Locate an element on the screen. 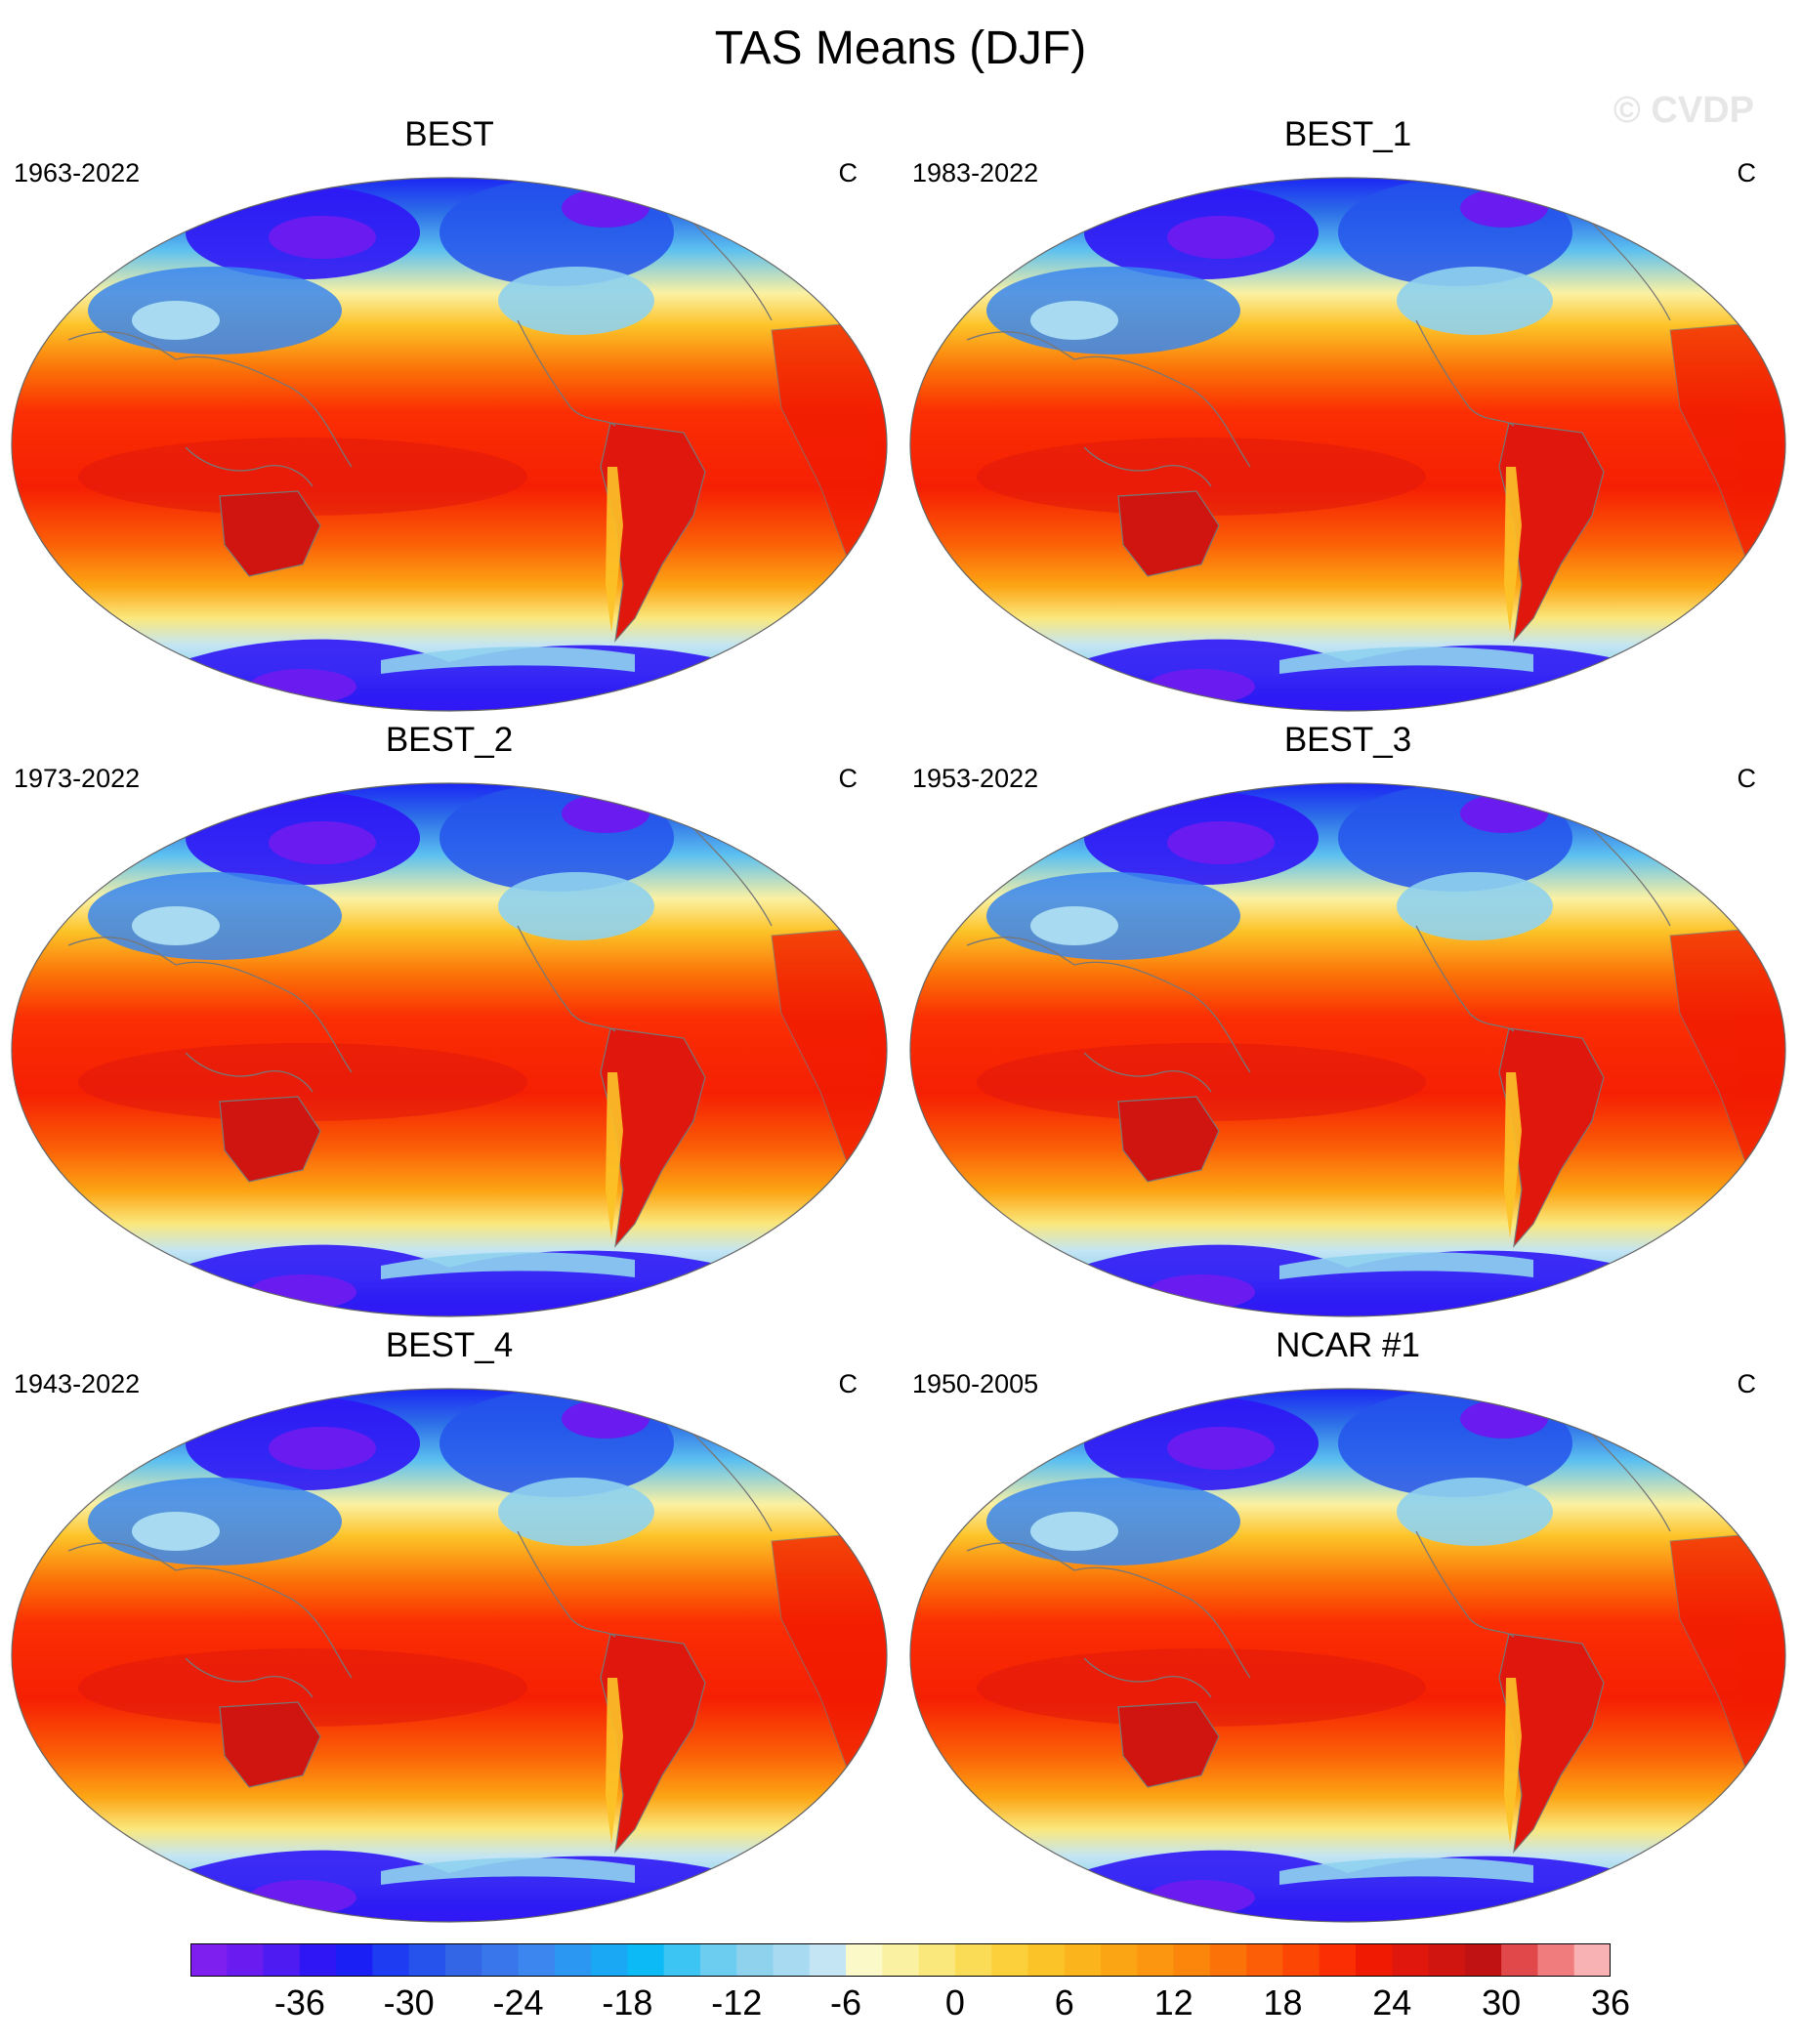 This screenshot has width=1801, height=2044. panel-title: BEST_2 is located at coordinates (449, 740).